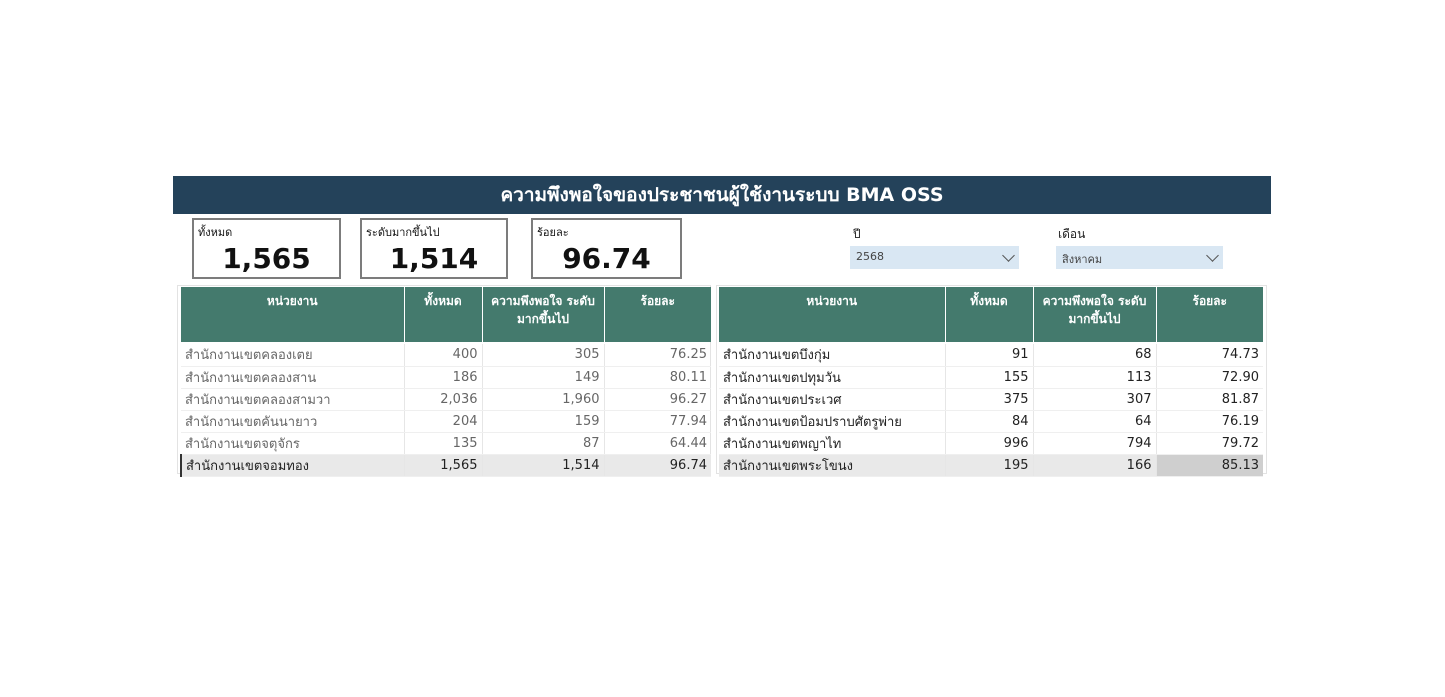 The height and width of the screenshot is (697, 1445). I want to click on kpi-label: ระดับมากขึ้นไป, so click(403, 232).